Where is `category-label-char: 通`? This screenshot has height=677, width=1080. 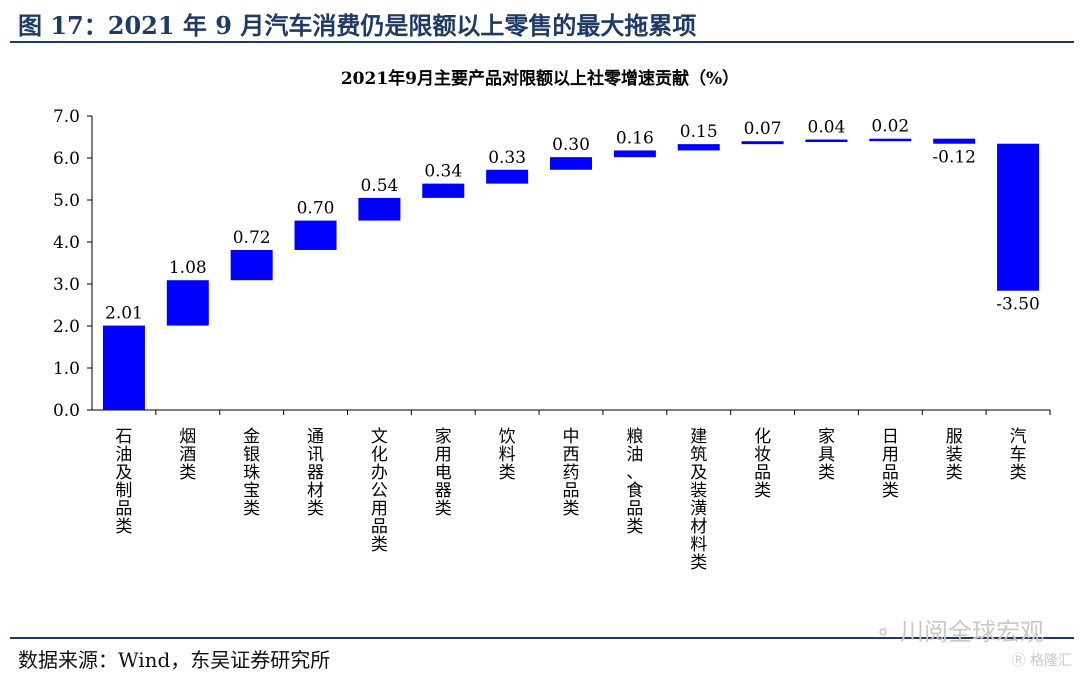 category-label-char: 通 is located at coordinates (315, 437).